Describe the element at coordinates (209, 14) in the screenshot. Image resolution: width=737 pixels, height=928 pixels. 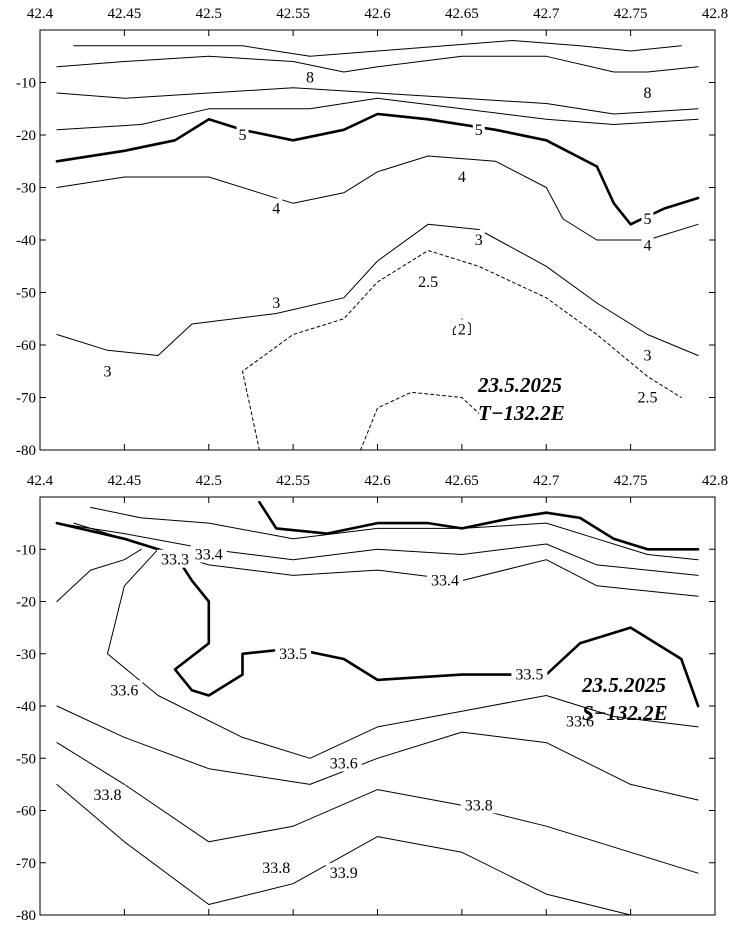
I see `x-tick-label: 42.5` at that location.